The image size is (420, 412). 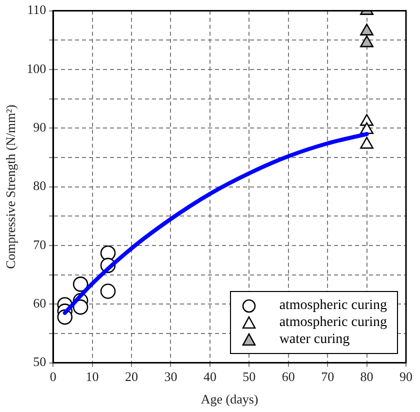 I want to click on x-axis-title: Age (days), so click(x=229, y=399).